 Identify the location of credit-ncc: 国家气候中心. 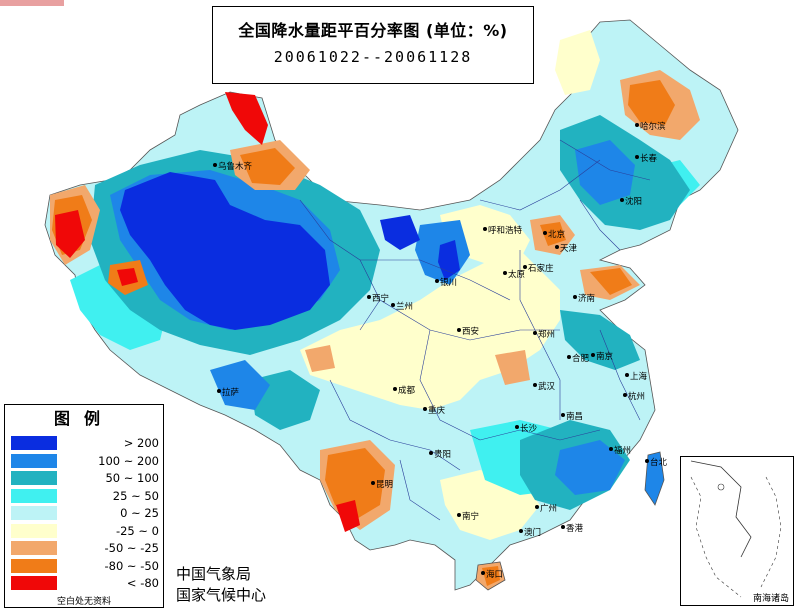
(221, 595).